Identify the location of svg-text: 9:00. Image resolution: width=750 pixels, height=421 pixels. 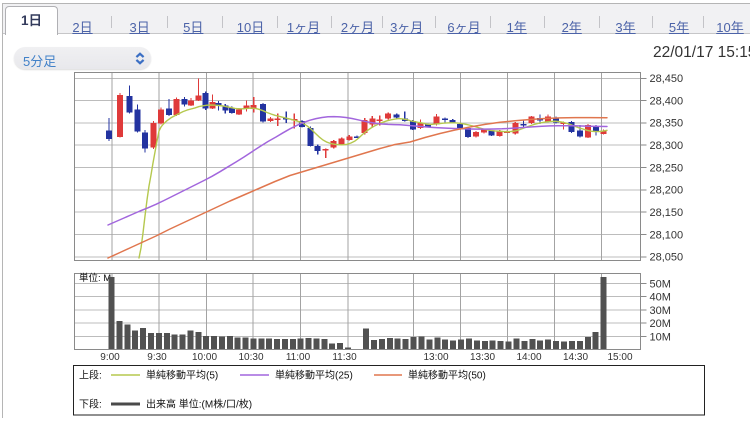
(110, 357).